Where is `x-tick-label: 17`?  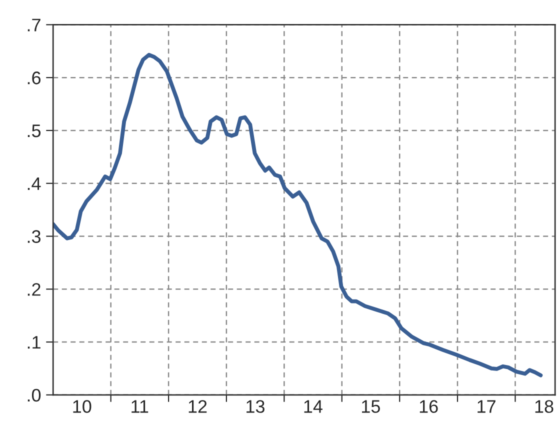 x-tick-label: 17 is located at coordinates (487, 406).